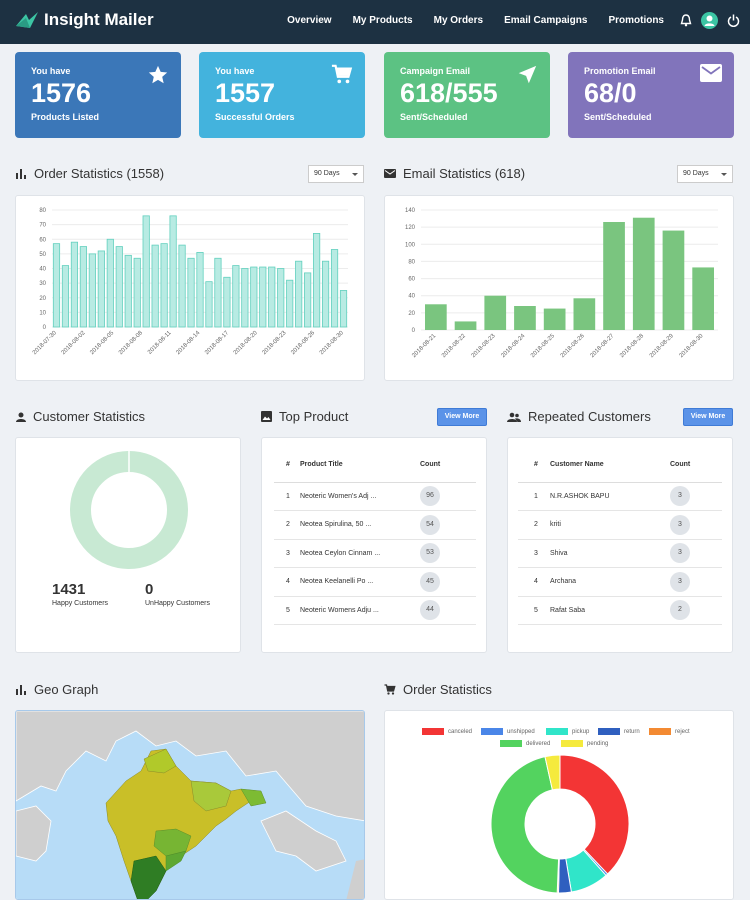  What do you see at coordinates (336, 174) in the screenshot?
I see `order-stats-range-select: 90 Days` at bounding box center [336, 174].